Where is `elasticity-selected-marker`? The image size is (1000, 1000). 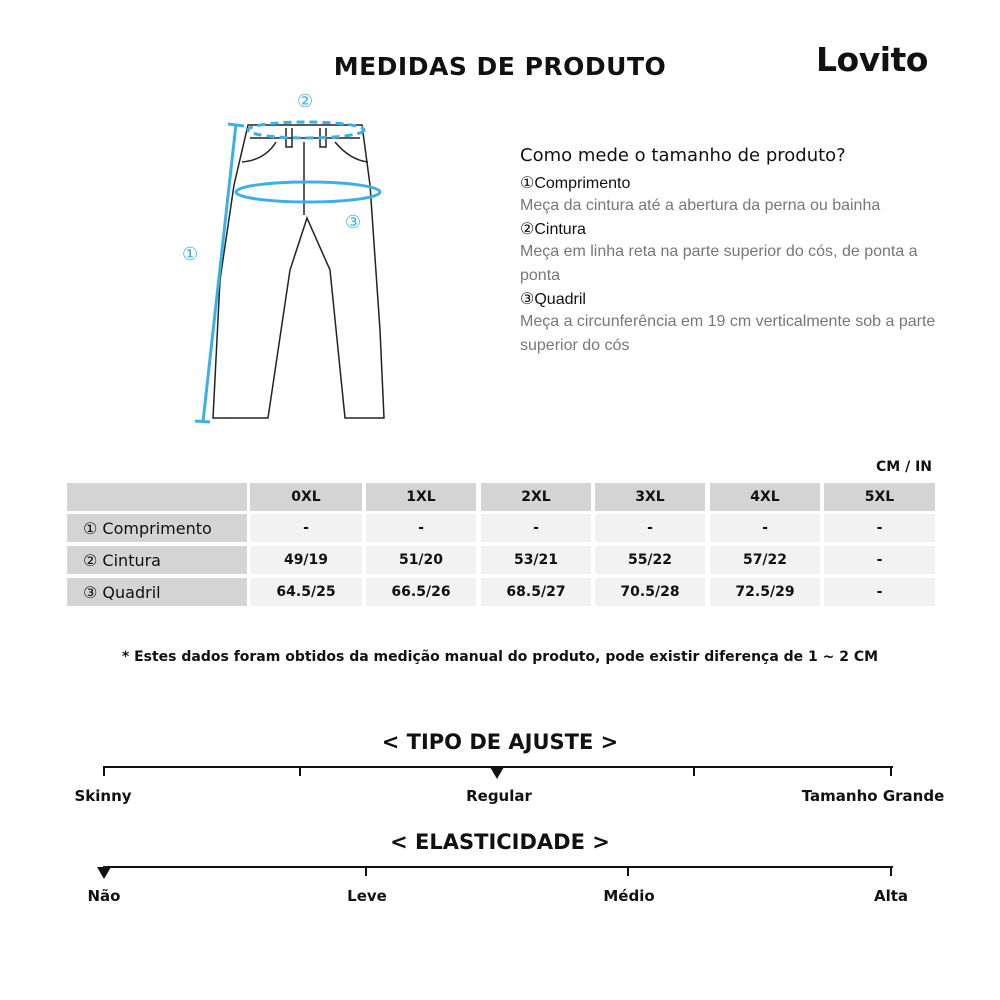 elasticity-selected-marker is located at coordinates (104, 873).